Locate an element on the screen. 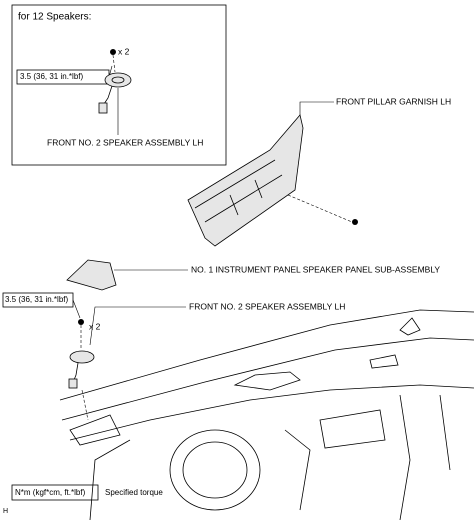 This screenshot has height=520, width=474. callout: FRONT PILLAR GARNISH LH is located at coordinates (393, 101).